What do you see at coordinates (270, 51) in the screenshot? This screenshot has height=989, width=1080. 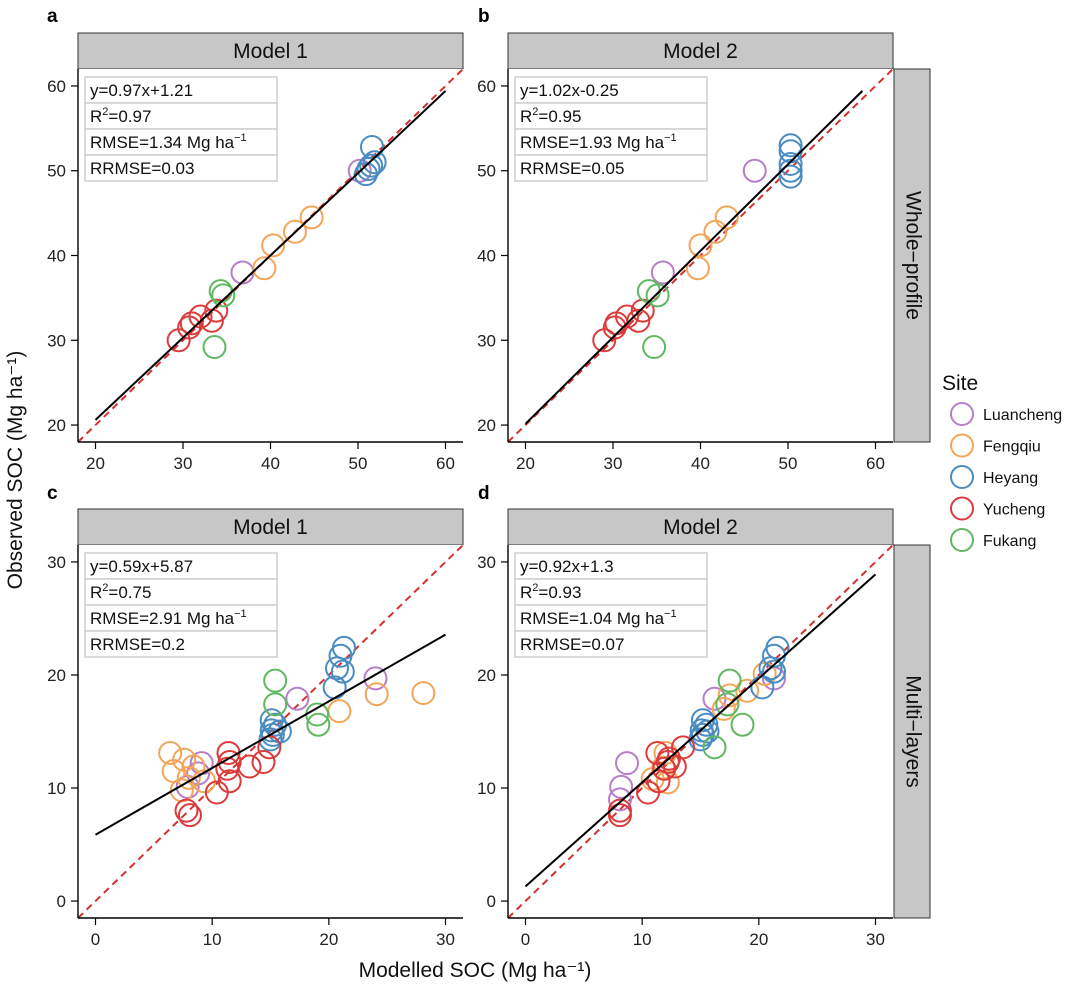 I see `strip-a` at bounding box center [270, 51].